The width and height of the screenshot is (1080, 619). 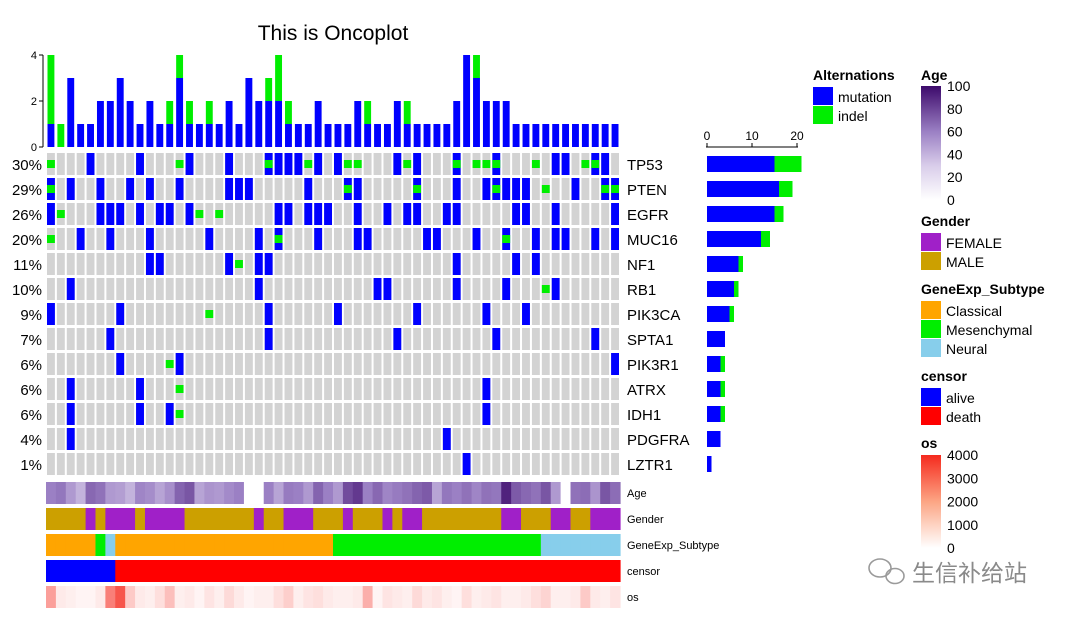 What do you see at coordinates (34, 102) in the screenshot?
I see `top-axis-tick-label: 2` at bounding box center [34, 102].